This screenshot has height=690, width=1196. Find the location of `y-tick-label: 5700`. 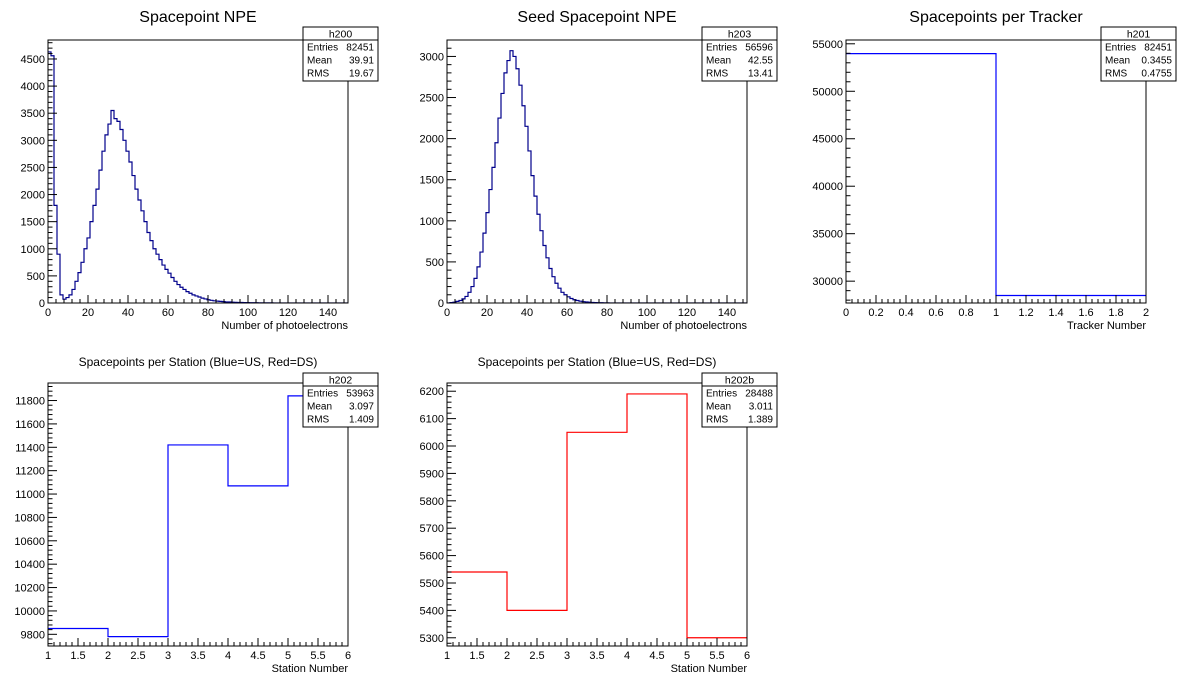

y-tick-label: 5700 is located at coordinates (432, 529).